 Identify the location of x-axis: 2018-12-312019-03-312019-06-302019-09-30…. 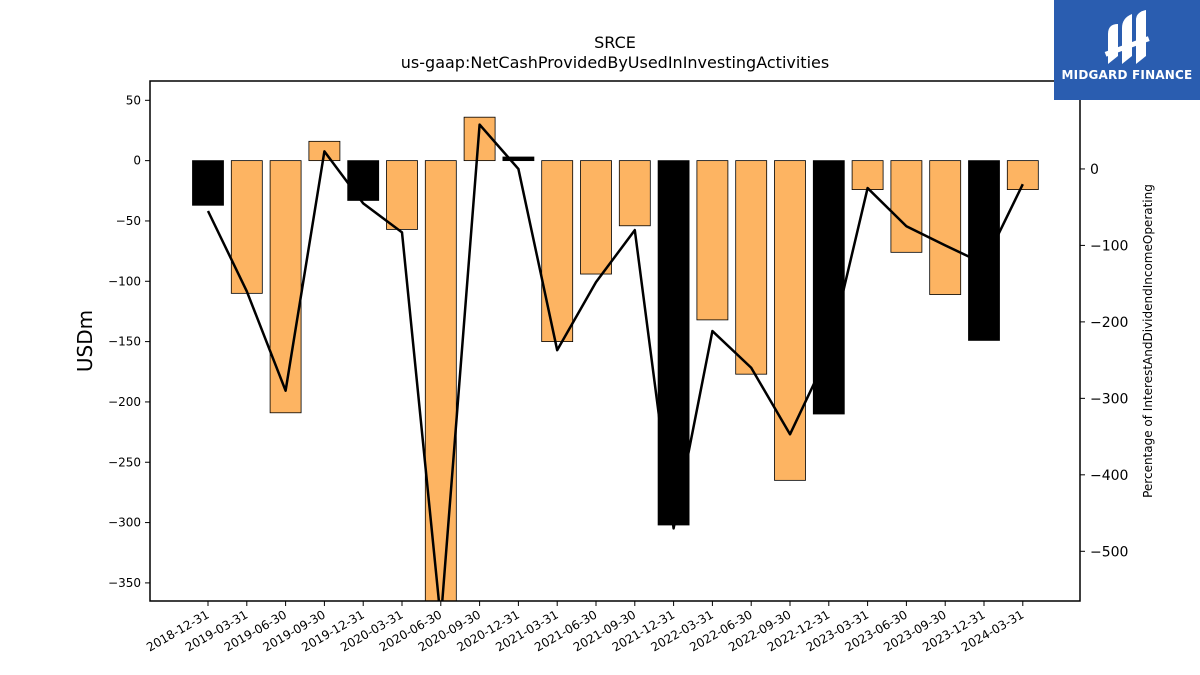
(585, 627).